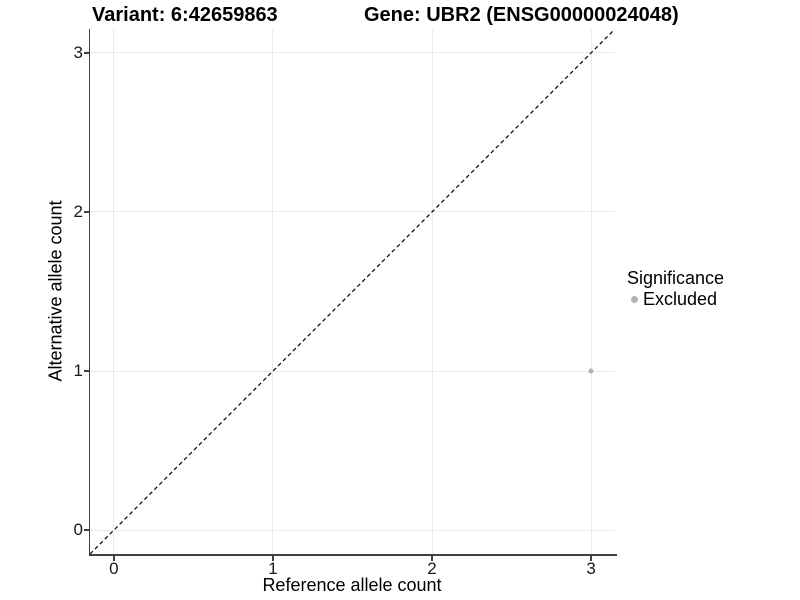 This screenshot has height=600, width=800. What do you see at coordinates (185, 15) in the screenshot?
I see `plot-title-variant: Variant: 6:42659863` at bounding box center [185, 15].